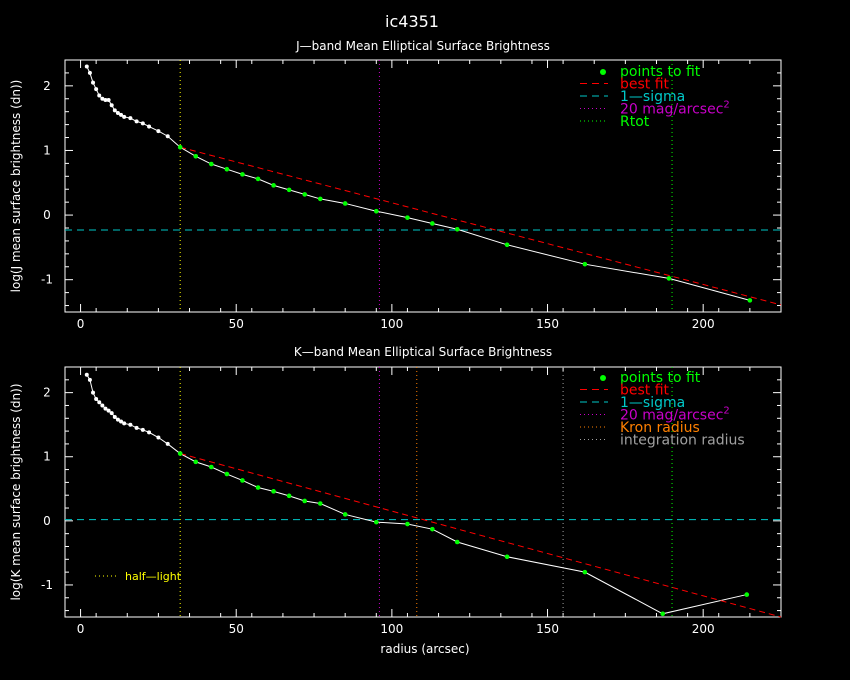  What do you see at coordinates (675, 109) in the screenshot?
I see `j-legend-label-20-mag-arcsec: 20 mag/arcsec2` at bounding box center [675, 109].